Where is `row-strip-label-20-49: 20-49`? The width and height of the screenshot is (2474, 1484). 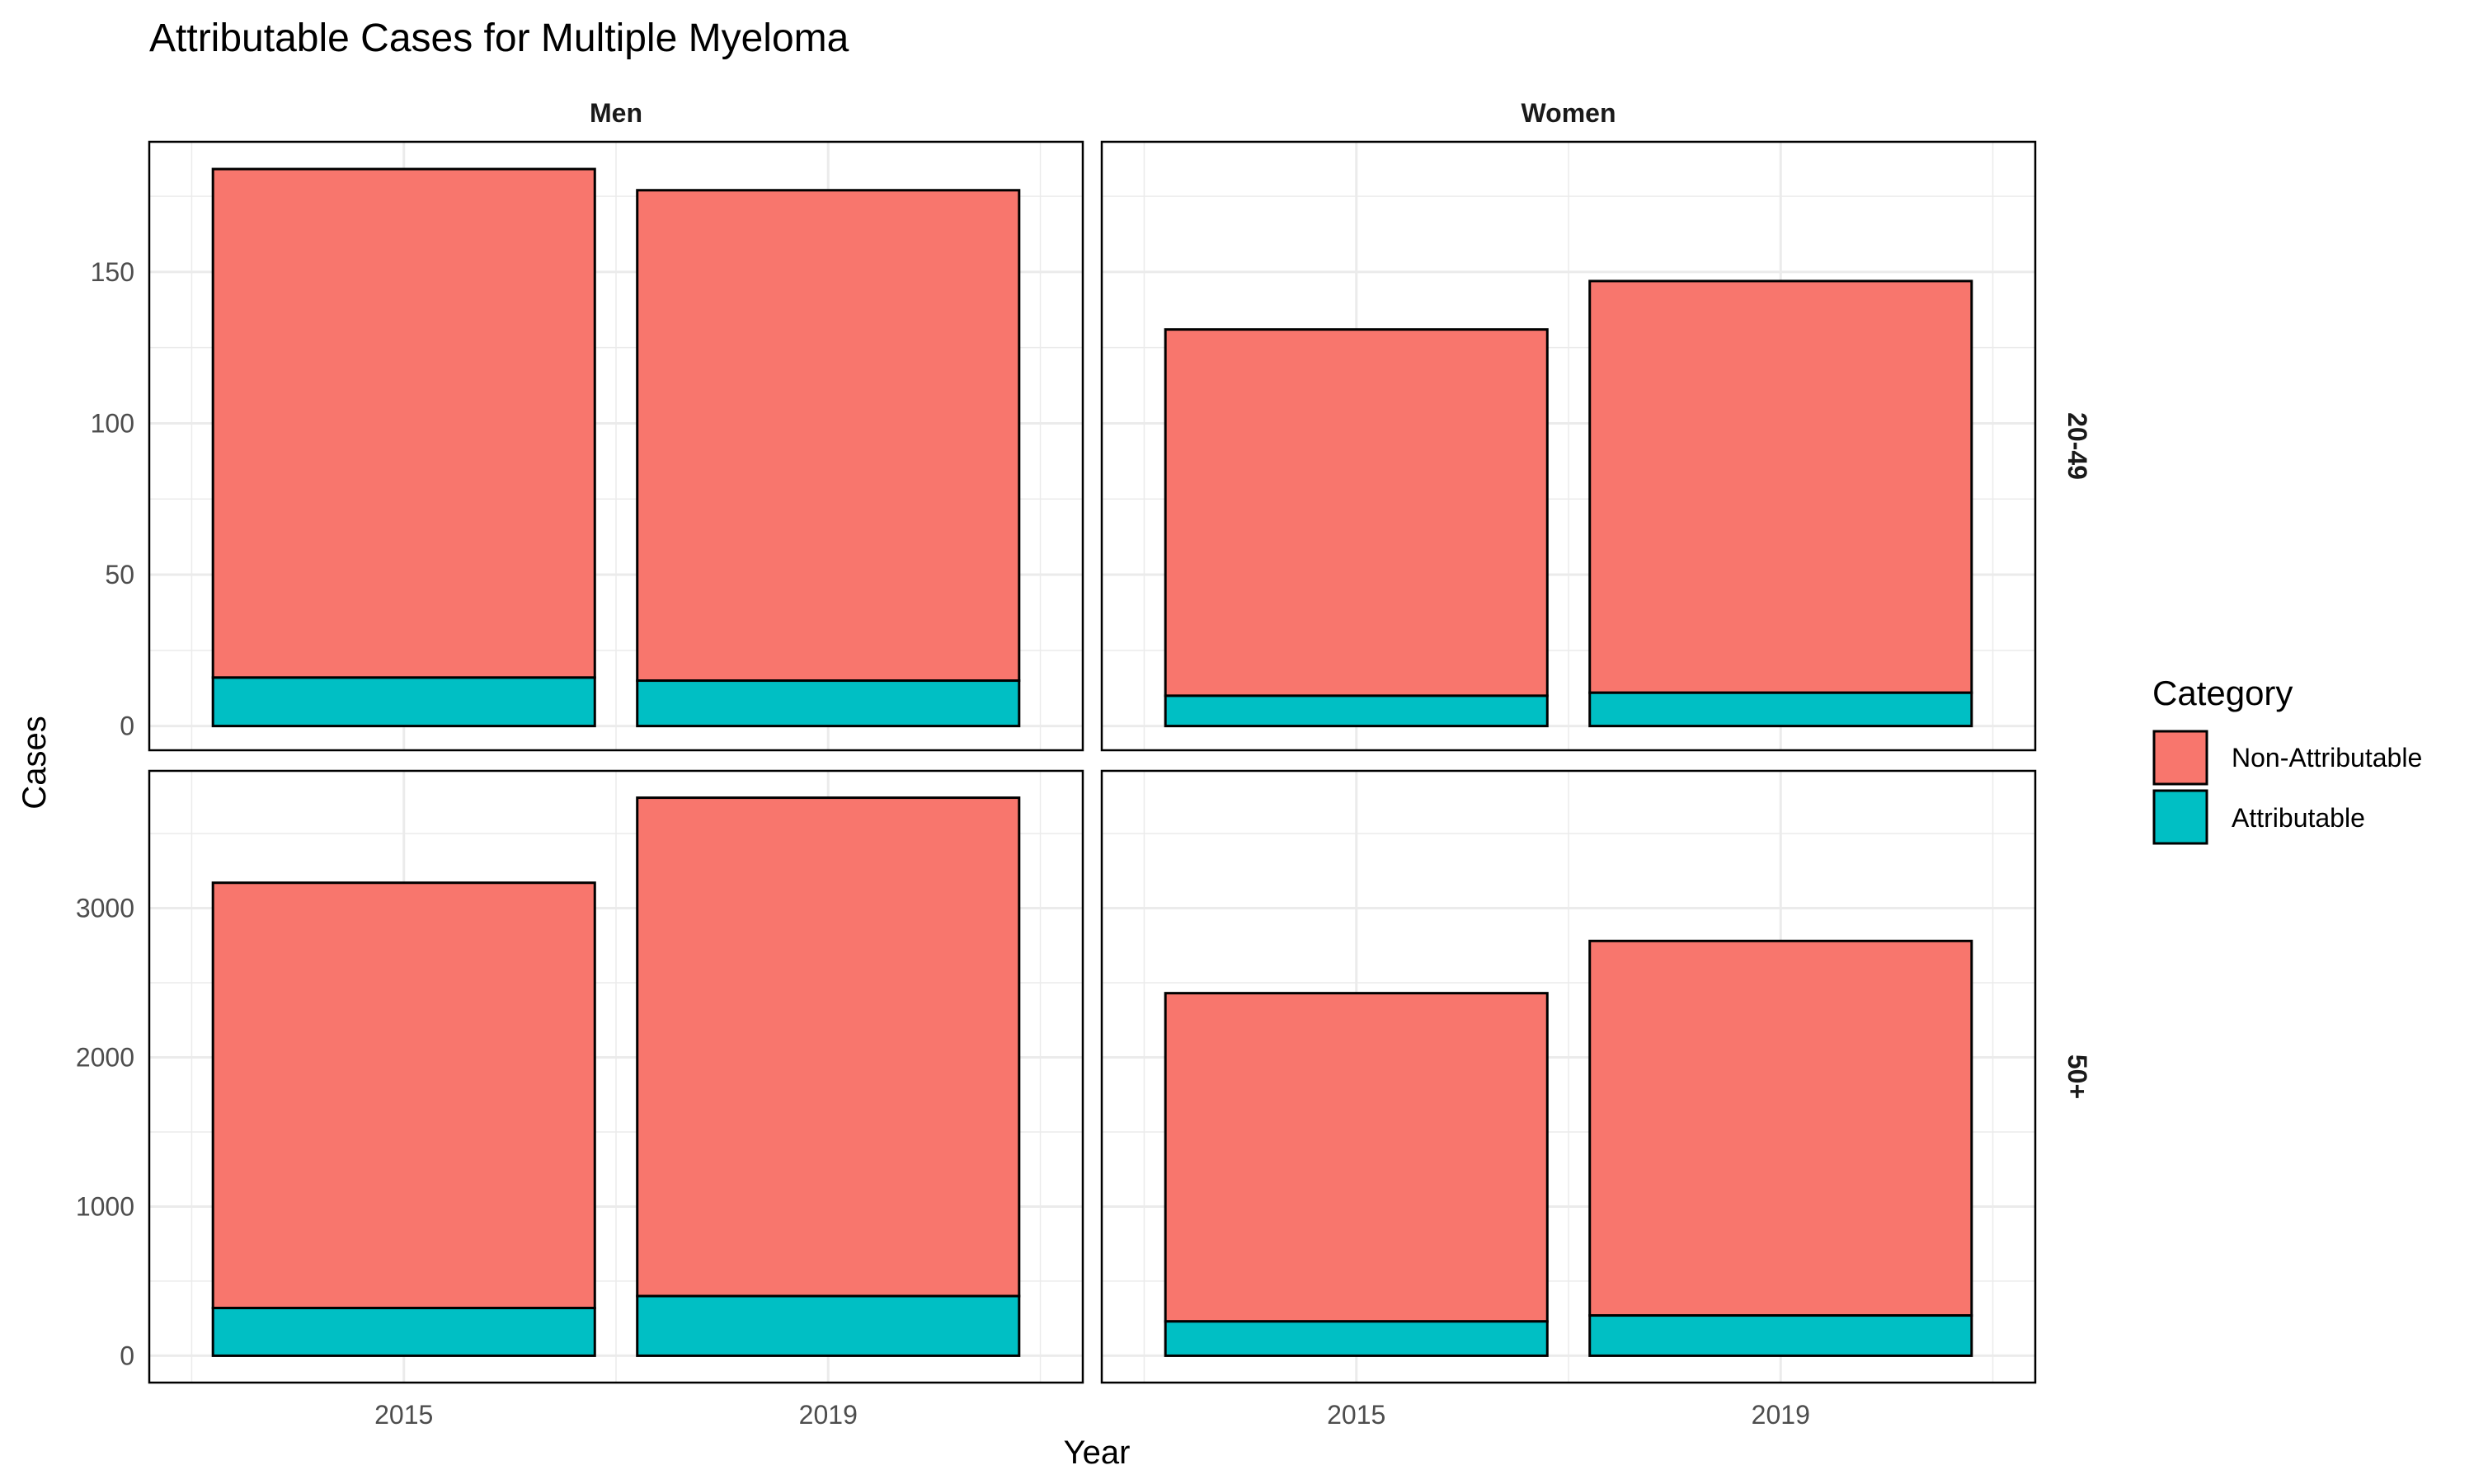
row-strip-label-20-49: 20-49 is located at coordinates (2077, 446).